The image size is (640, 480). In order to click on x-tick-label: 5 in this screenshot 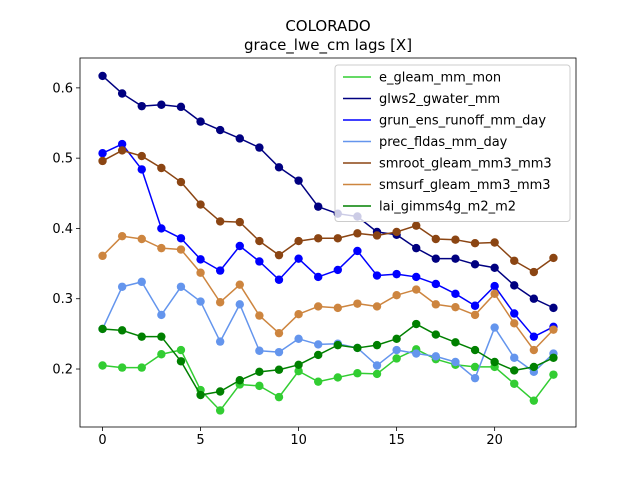, I will do `click(200, 440)`.